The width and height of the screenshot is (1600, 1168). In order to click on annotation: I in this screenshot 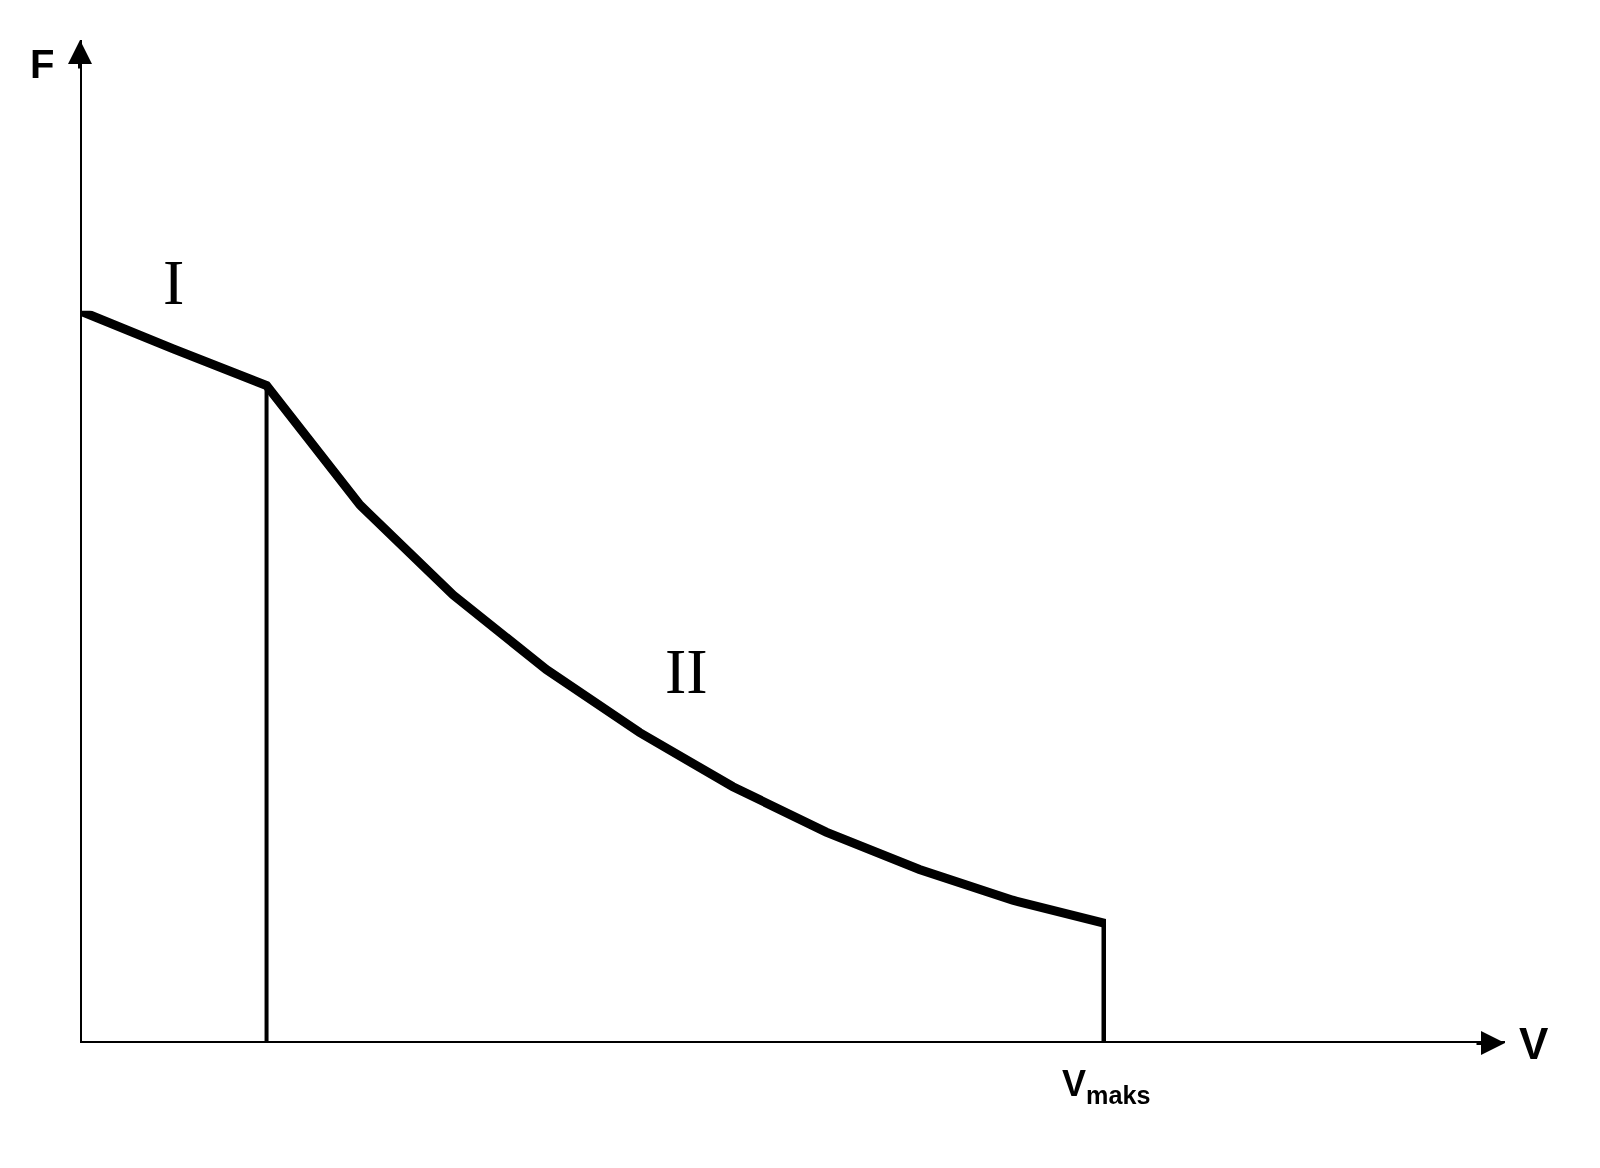, I will do `click(174, 282)`.